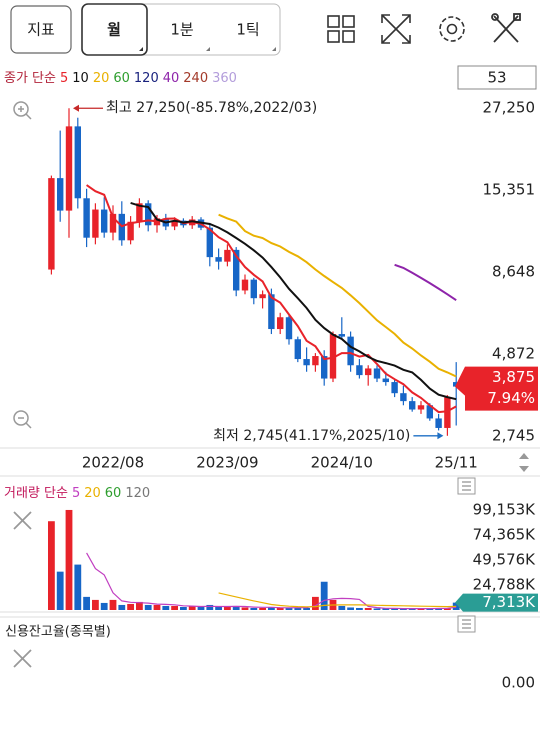 The height and width of the screenshot is (748, 540). I want to click on legend: 종가 단순 5 10 20 60 120 40 240 360, so click(120, 78).